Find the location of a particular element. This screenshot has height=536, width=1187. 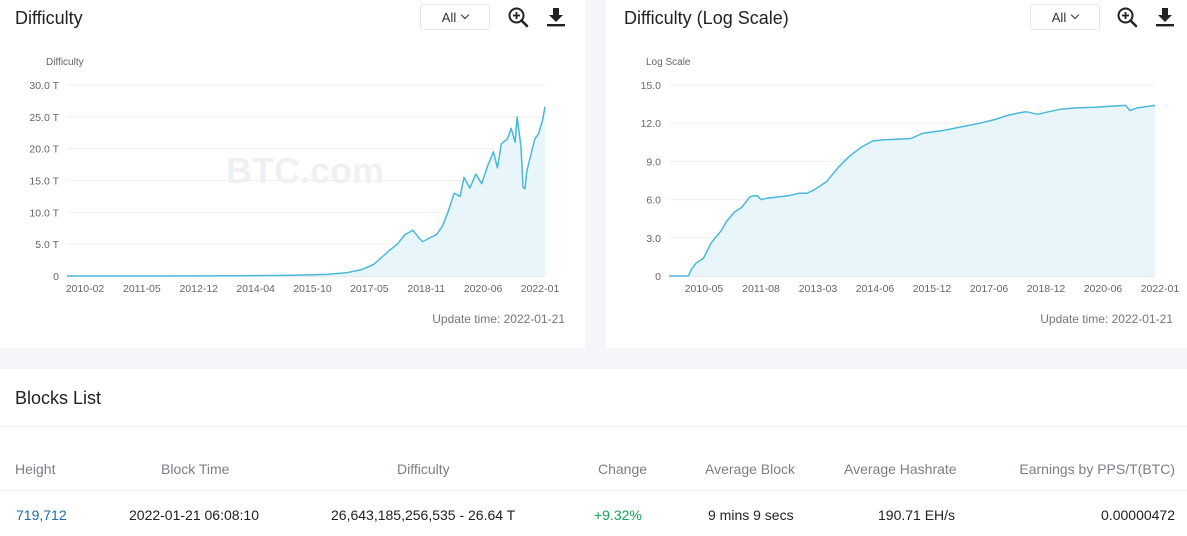

column-header-difficulty: Difficulty is located at coordinates (423, 469).